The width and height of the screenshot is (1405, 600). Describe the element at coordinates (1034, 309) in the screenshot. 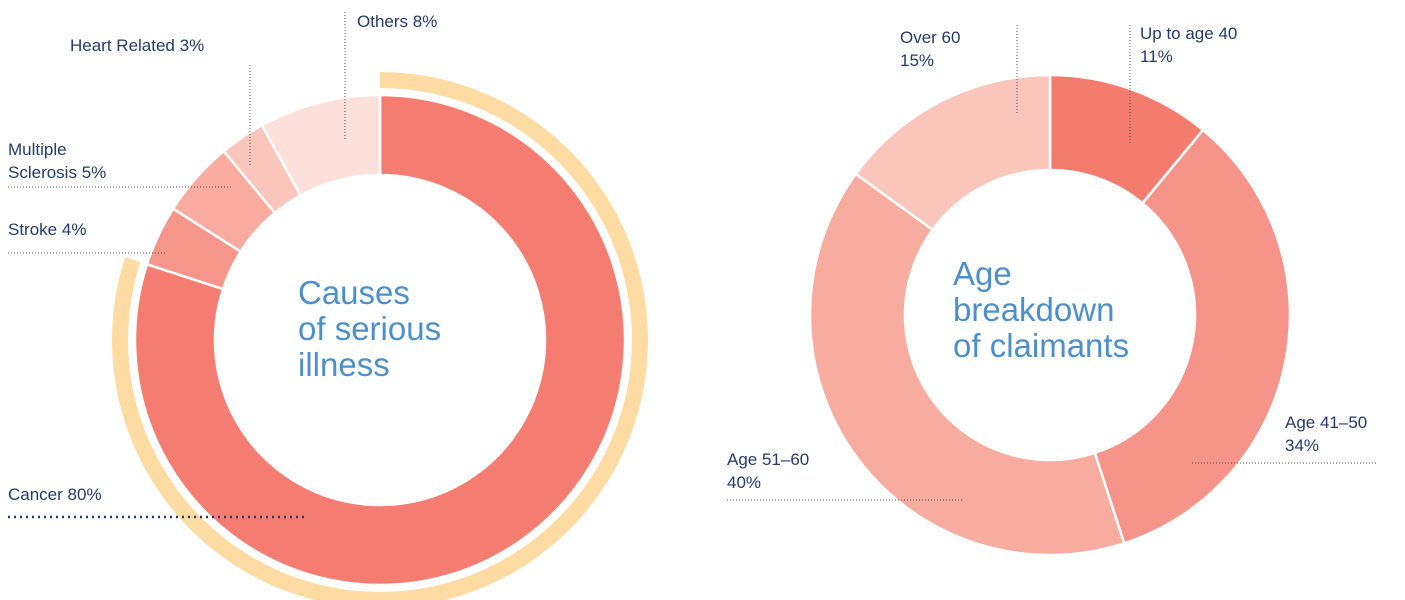

I see `chart-title-line: breakdown` at that location.